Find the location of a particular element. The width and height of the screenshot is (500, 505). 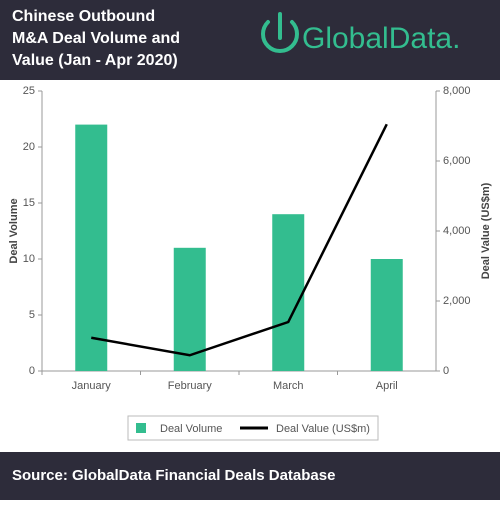

y-tick-label: 0 is located at coordinates (32, 371).